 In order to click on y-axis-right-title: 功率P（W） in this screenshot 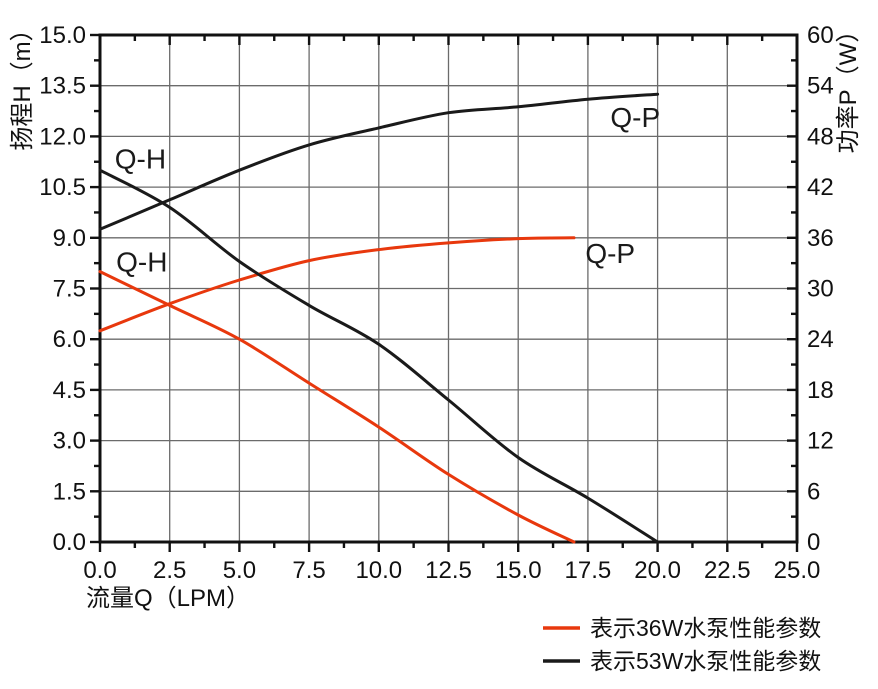, I will do `click(848, 86)`.